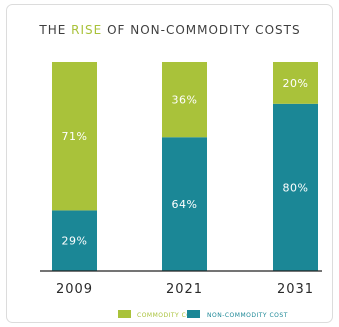 The image size is (339, 327). Describe the element at coordinates (203, 314) in the screenshot. I see `legend: COMMODITY COST NON-COMMODITY COST` at that location.